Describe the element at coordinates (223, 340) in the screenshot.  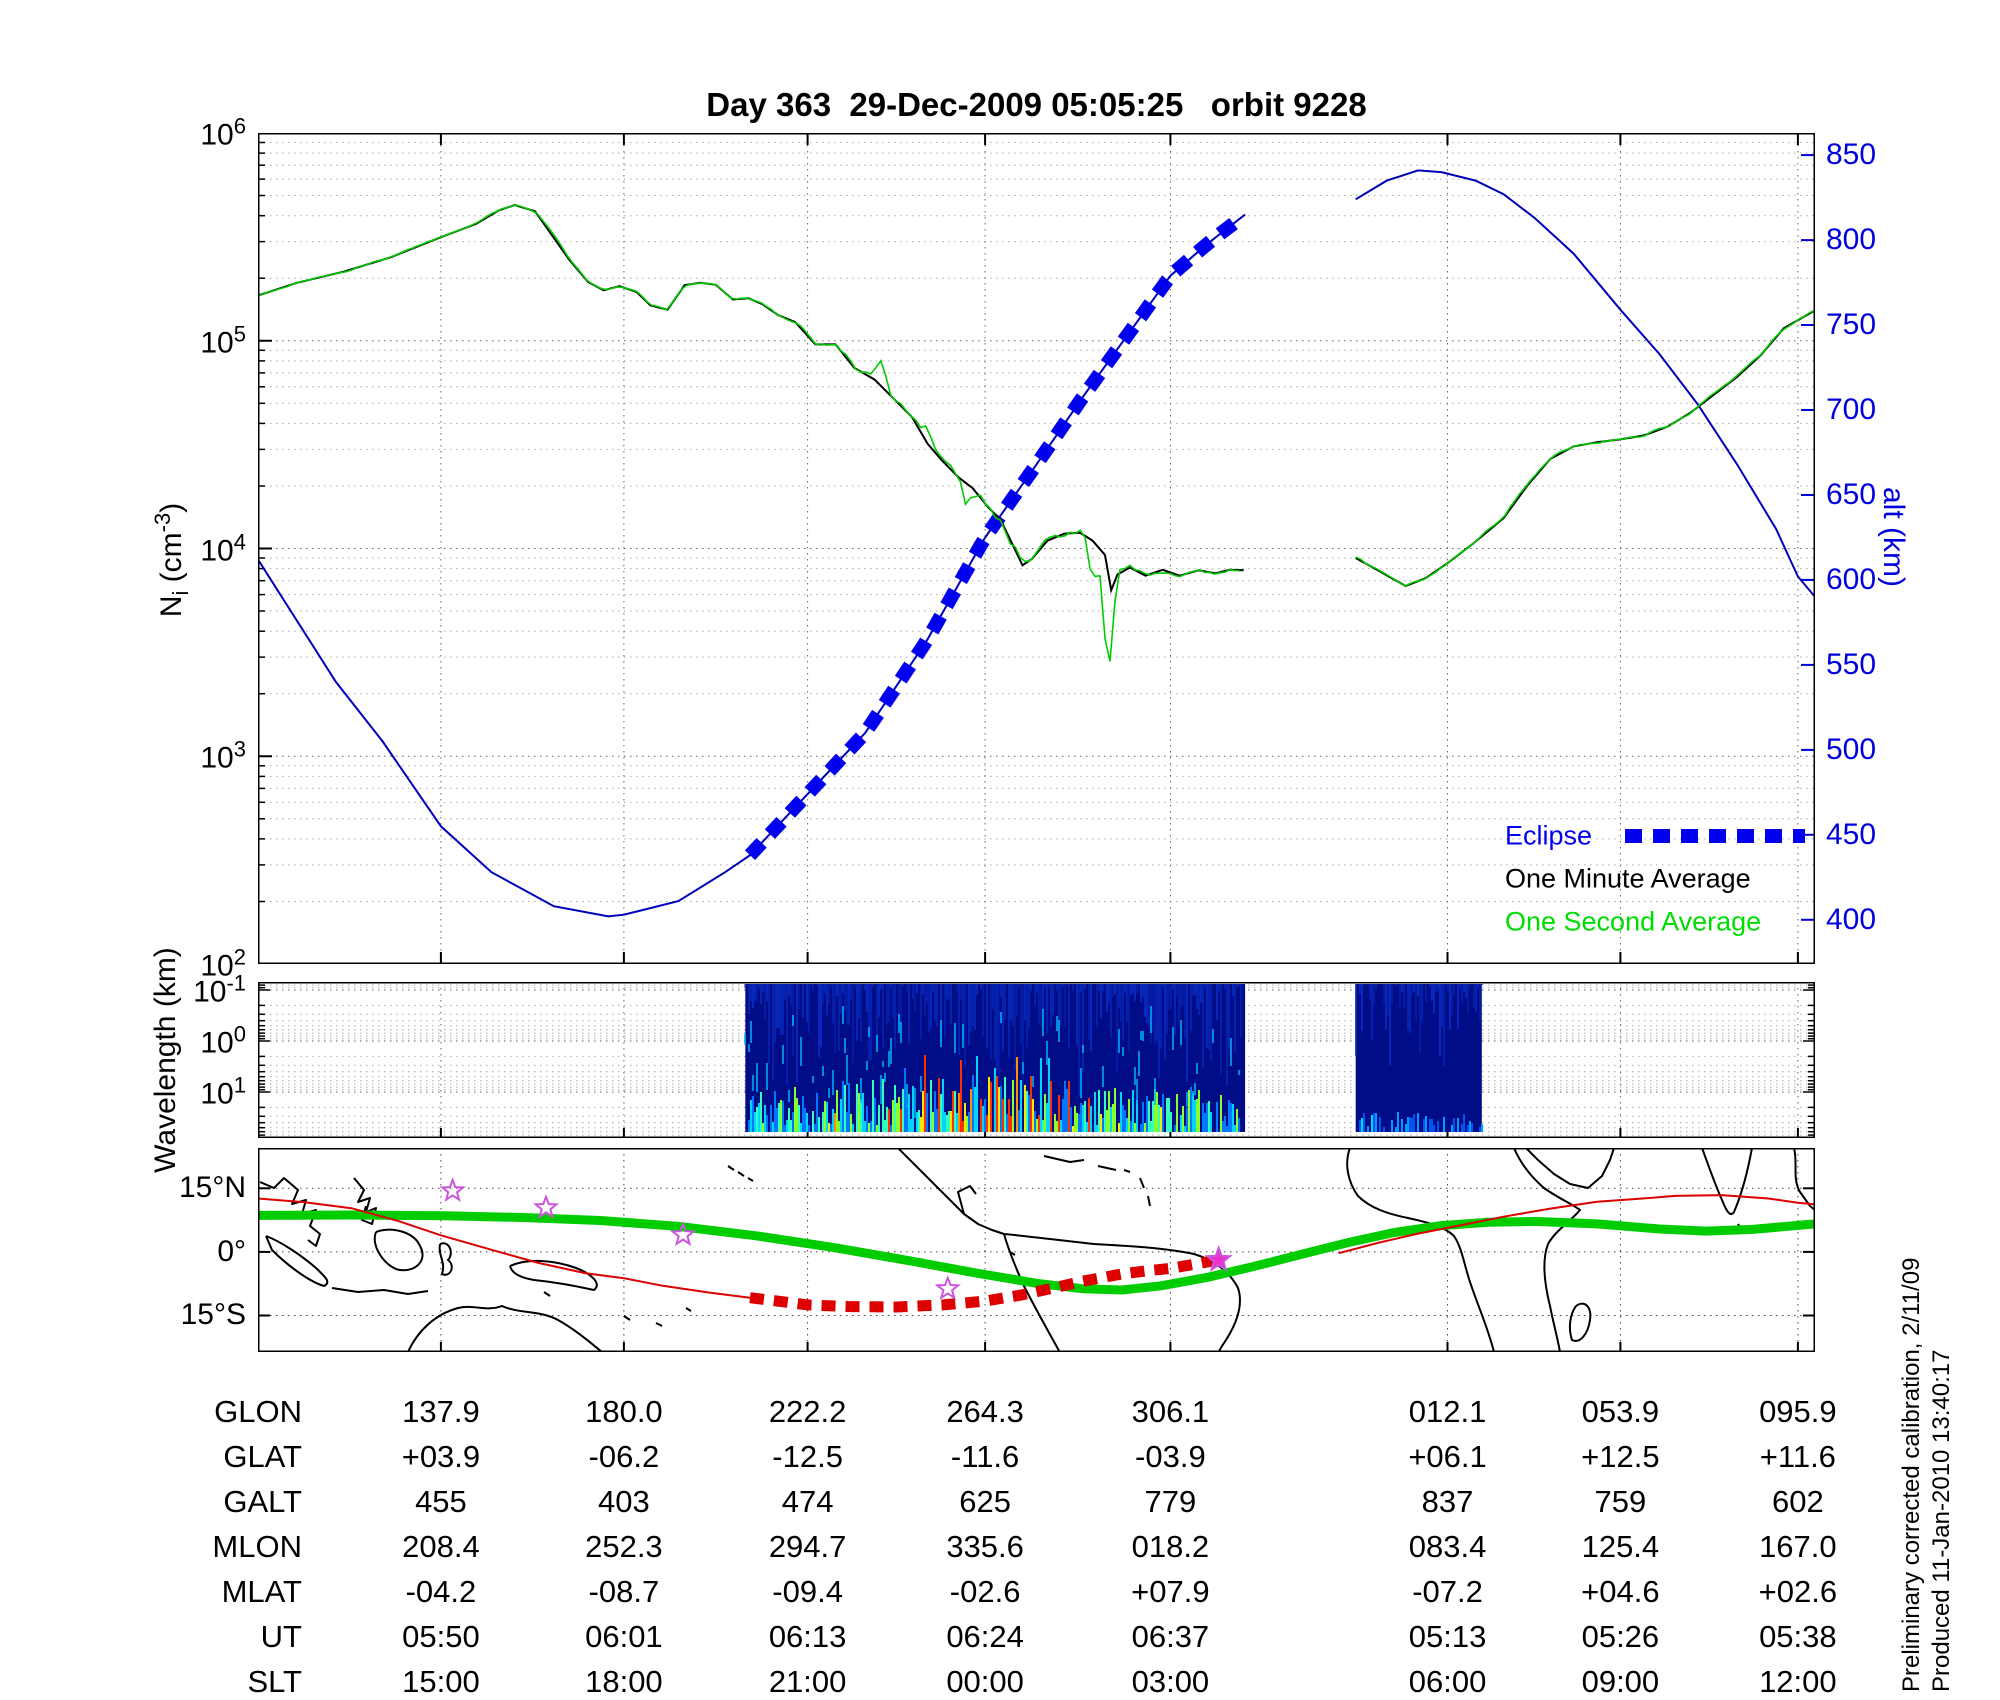
I see `density-y-tick-10e5: 10⁵` at that location.